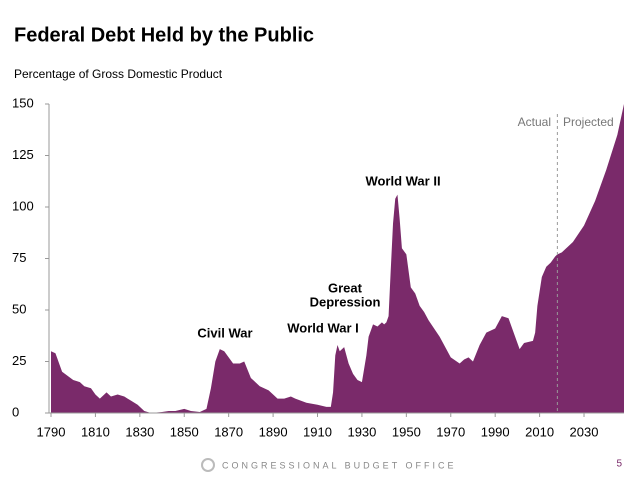 Image resolution: width=638 pixels, height=479 pixels. Describe the element at coordinates (619, 464) in the screenshot. I see `page-number: 5` at that location.